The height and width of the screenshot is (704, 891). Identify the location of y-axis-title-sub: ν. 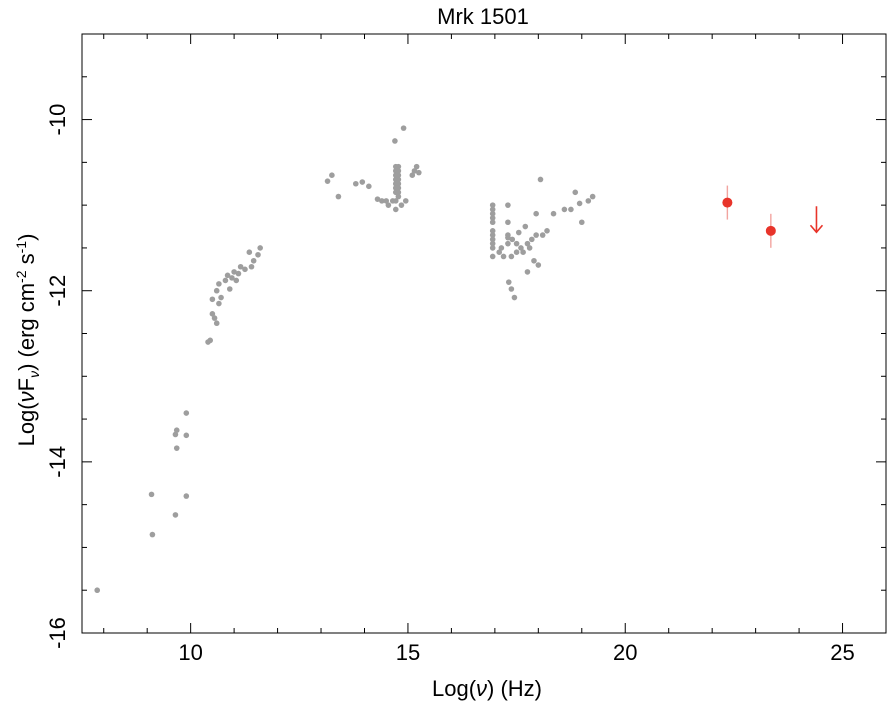
(34, 374).